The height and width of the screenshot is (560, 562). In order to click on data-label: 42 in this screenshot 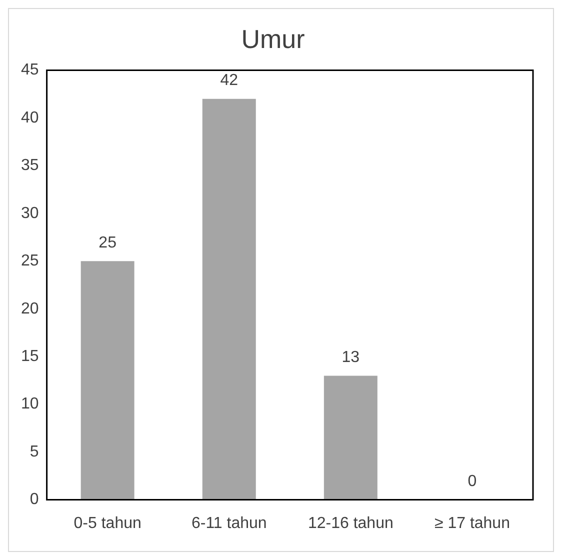, I will do `click(229, 81)`.